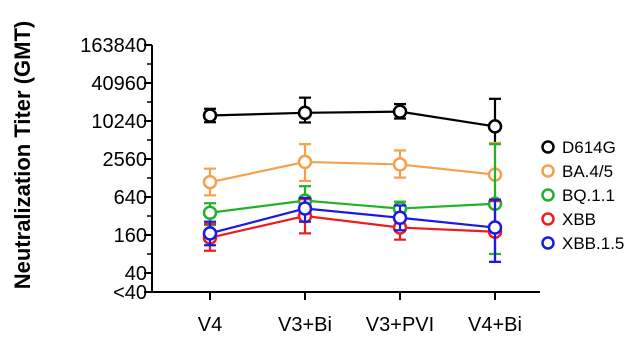 The image size is (642, 358). Describe the element at coordinates (587, 171) in the screenshot. I see `legend-label: BA.4/5` at that location.